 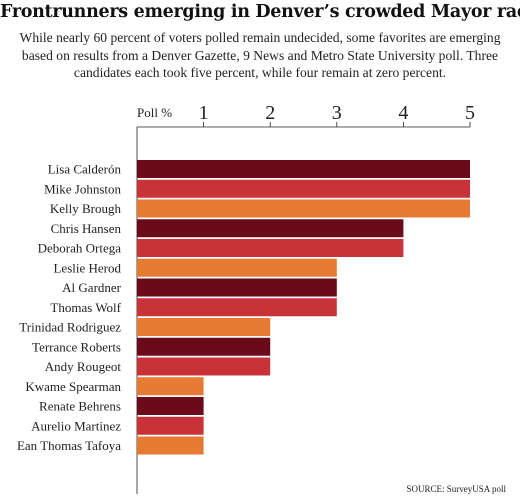 I want to click on x-axis-label: Poll %, so click(x=154, y=112).